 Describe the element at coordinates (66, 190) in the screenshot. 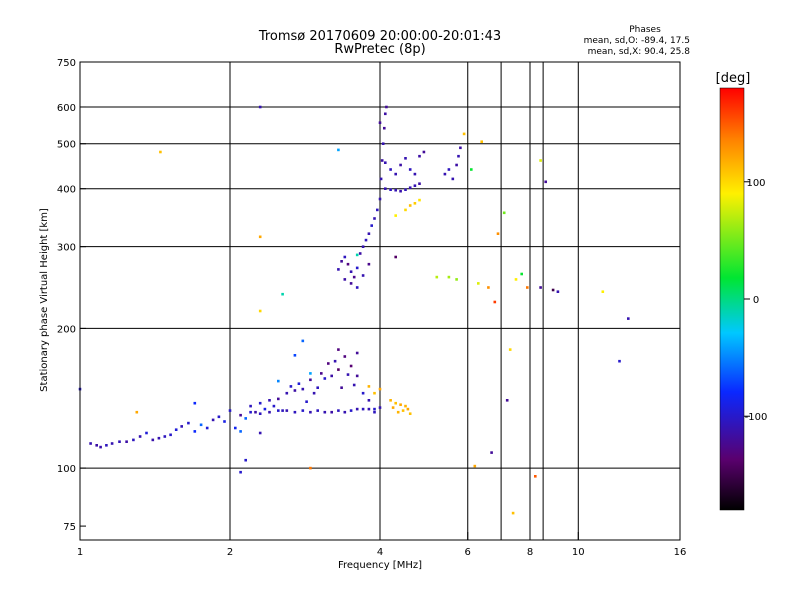

I see `y-tick-label: 400` at that location.